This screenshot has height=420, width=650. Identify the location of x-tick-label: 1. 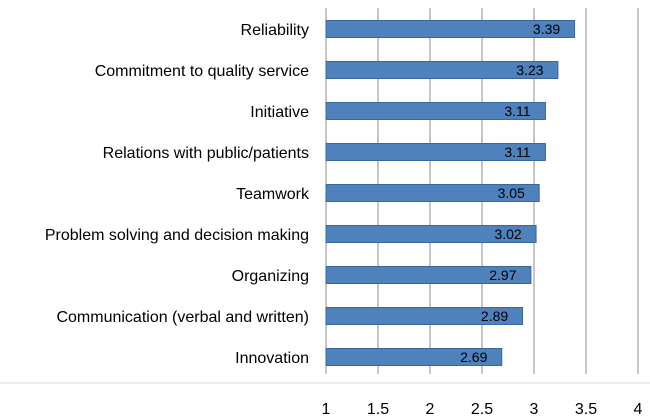
(326, 409).